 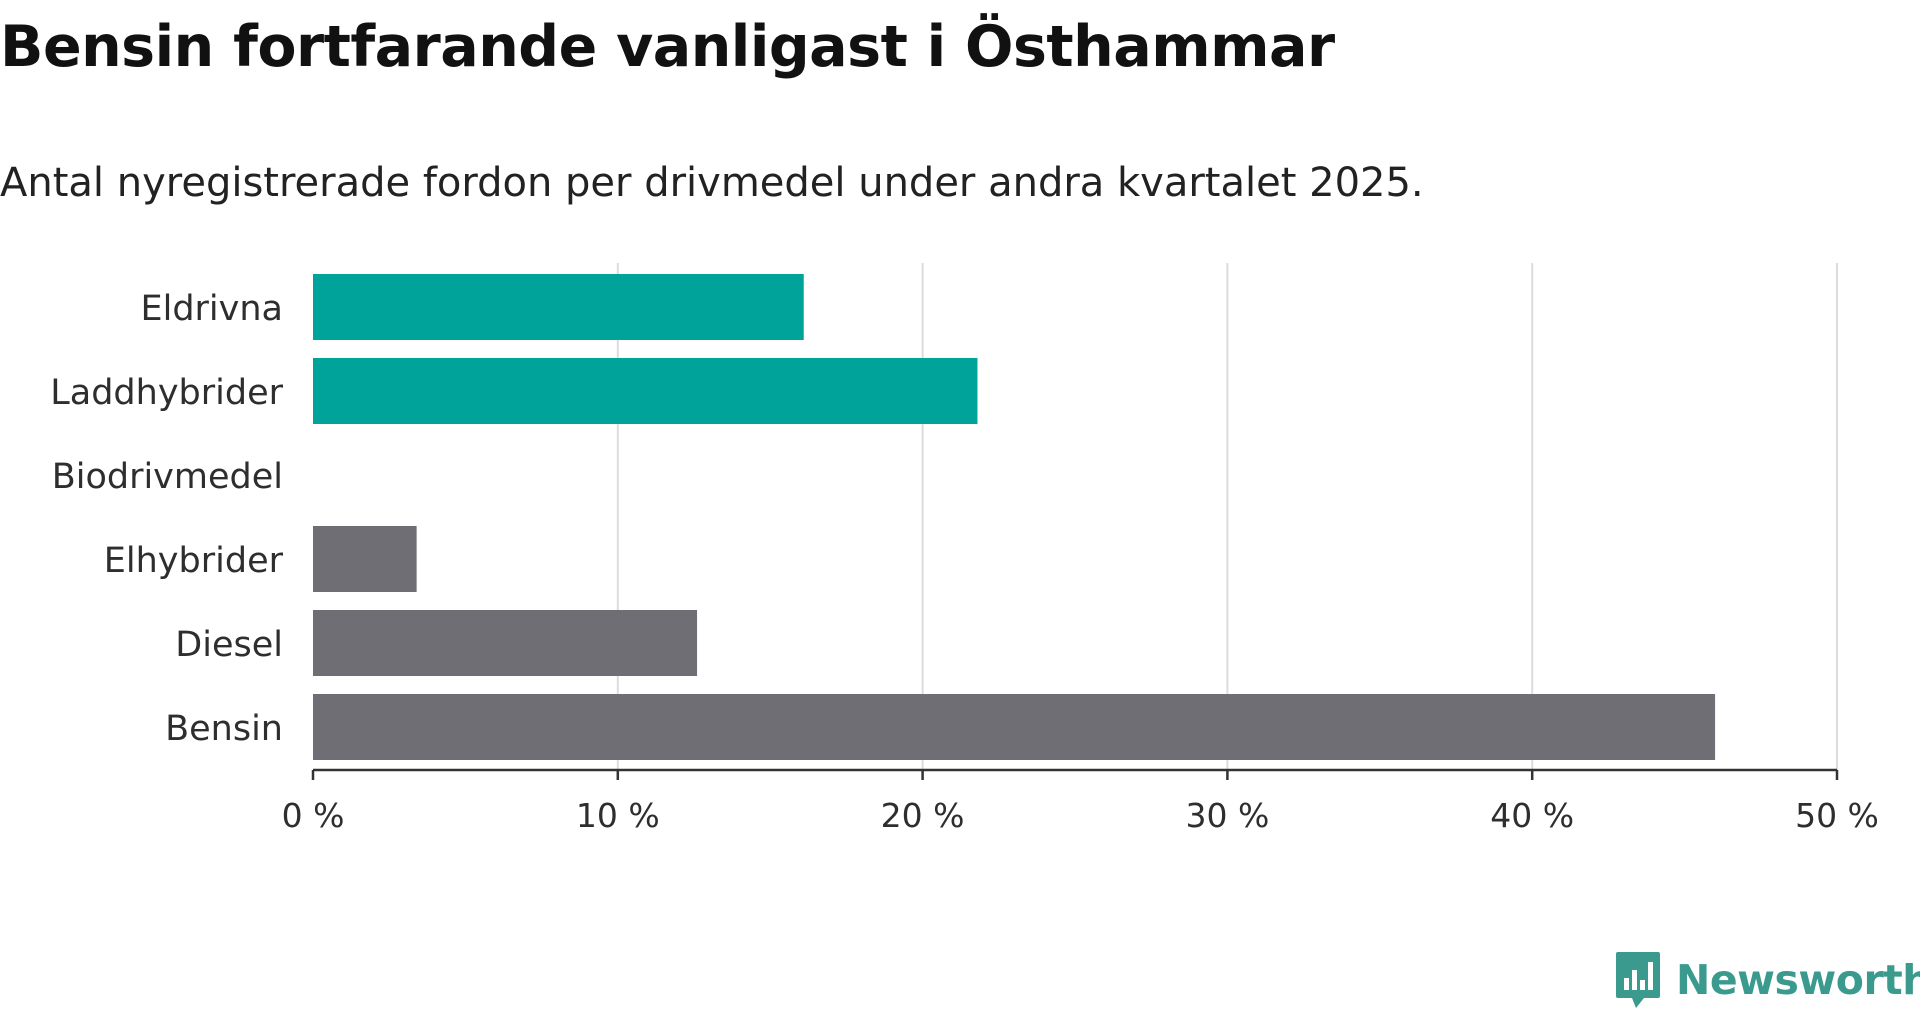 What do you see at coordinates (923, 815) in the screenshot?
I see `x-tick-label: 20 %` at bounding box center [923, 815].